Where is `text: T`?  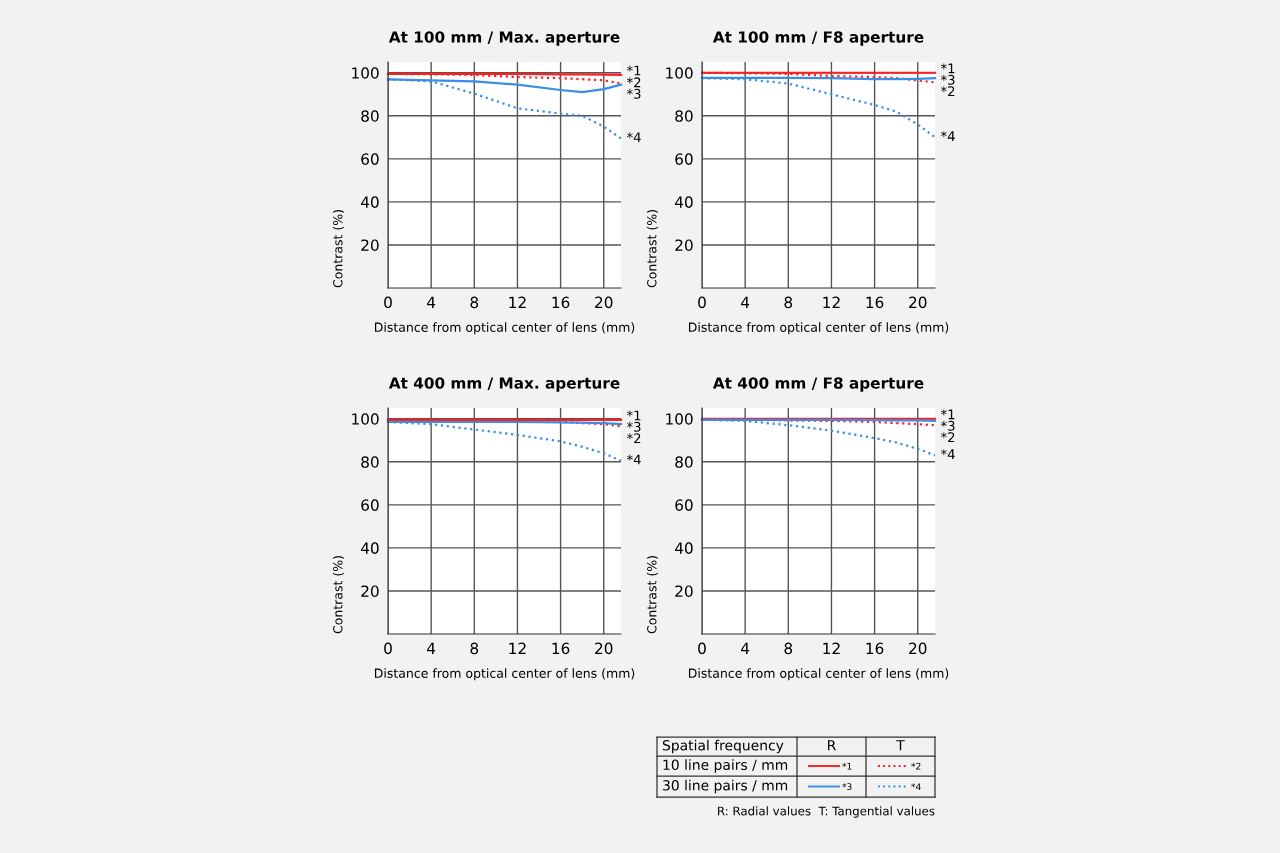 text: T is located at coordinates (900, 745).